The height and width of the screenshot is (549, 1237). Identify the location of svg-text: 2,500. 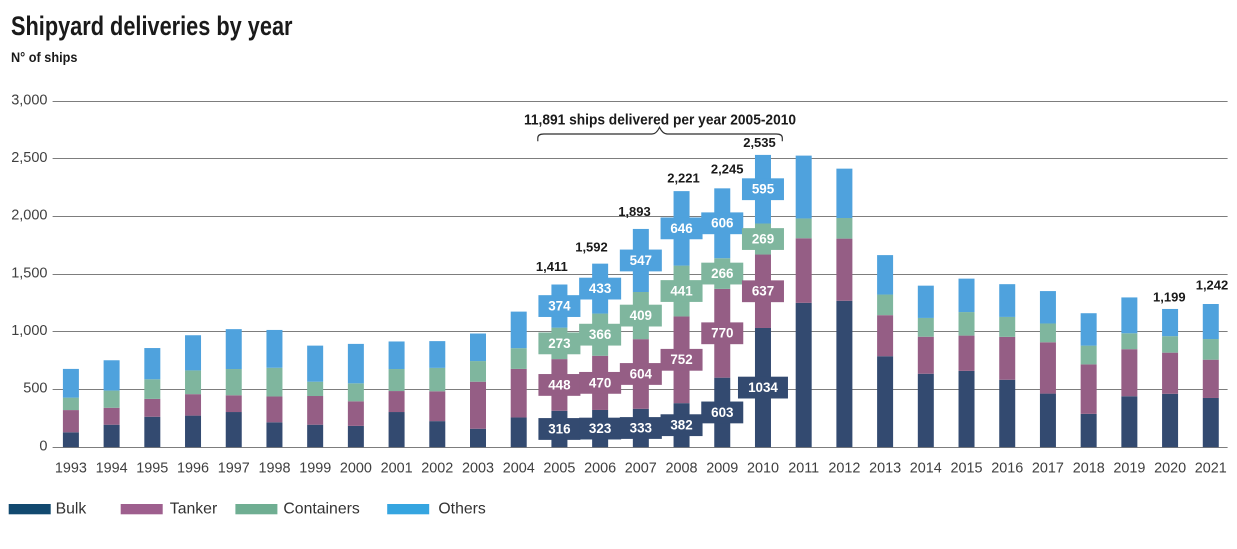
(29, 158).